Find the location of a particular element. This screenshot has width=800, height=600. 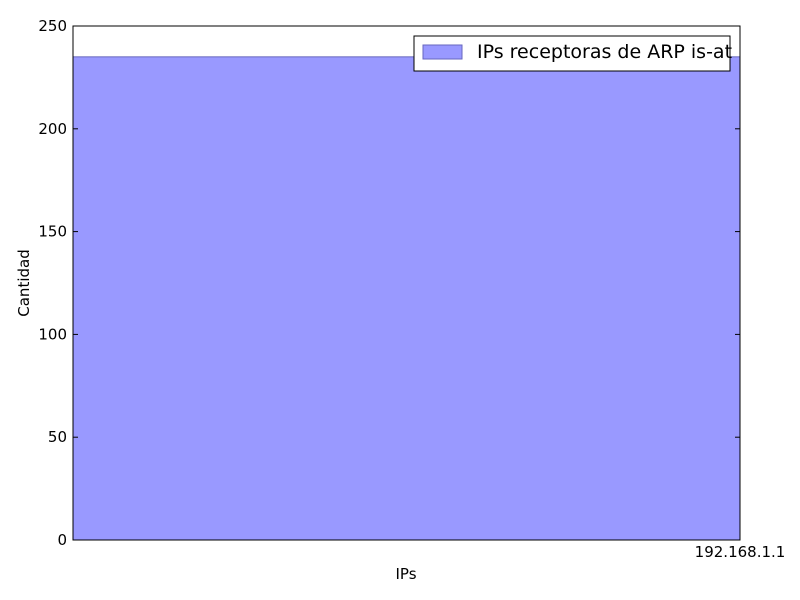

x-axis-ticks: 192.168.1.1 is located at coordinates (740, 548).